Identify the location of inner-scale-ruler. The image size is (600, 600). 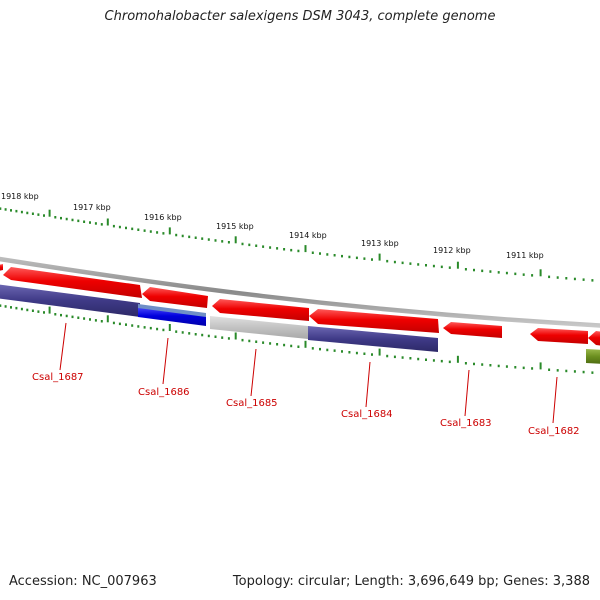
(297, 339).